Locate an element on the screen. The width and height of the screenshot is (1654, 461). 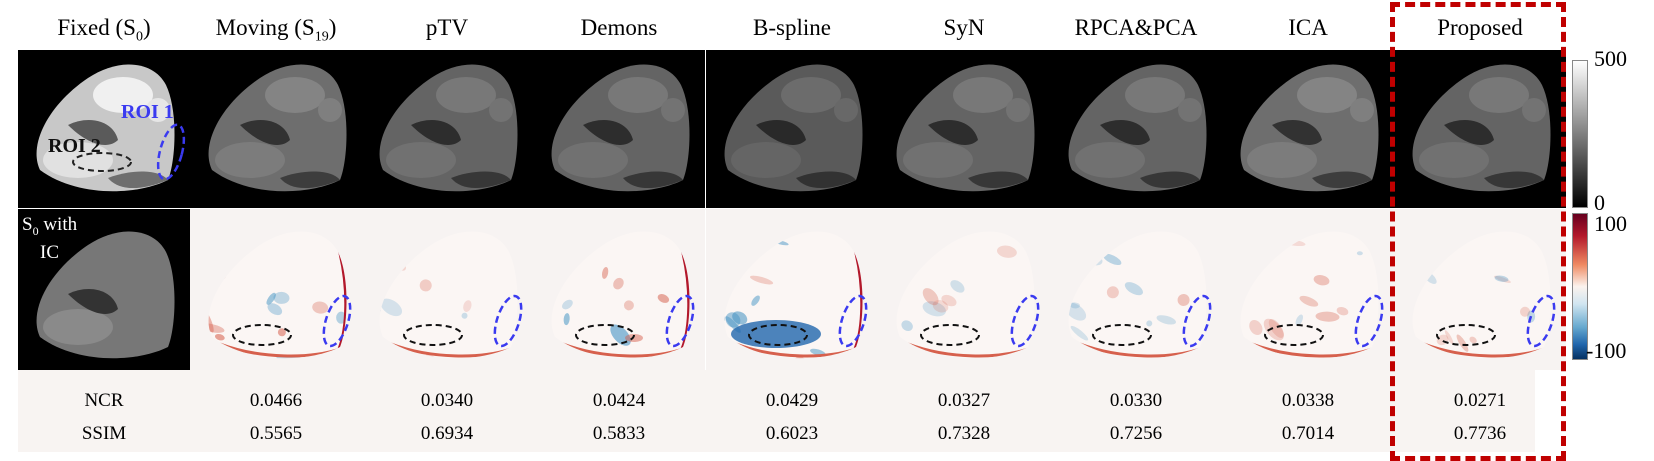
column-header: RPCA&PCA is located at coordinates (1136, 28).